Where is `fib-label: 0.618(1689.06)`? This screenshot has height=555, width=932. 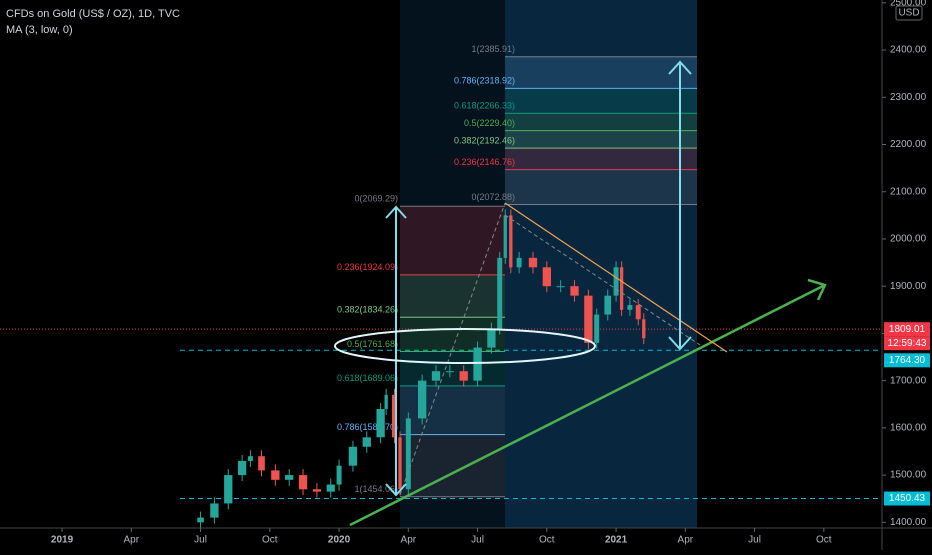
fib-label: 0.618(1689.06) is located at coordinates (367, 378).